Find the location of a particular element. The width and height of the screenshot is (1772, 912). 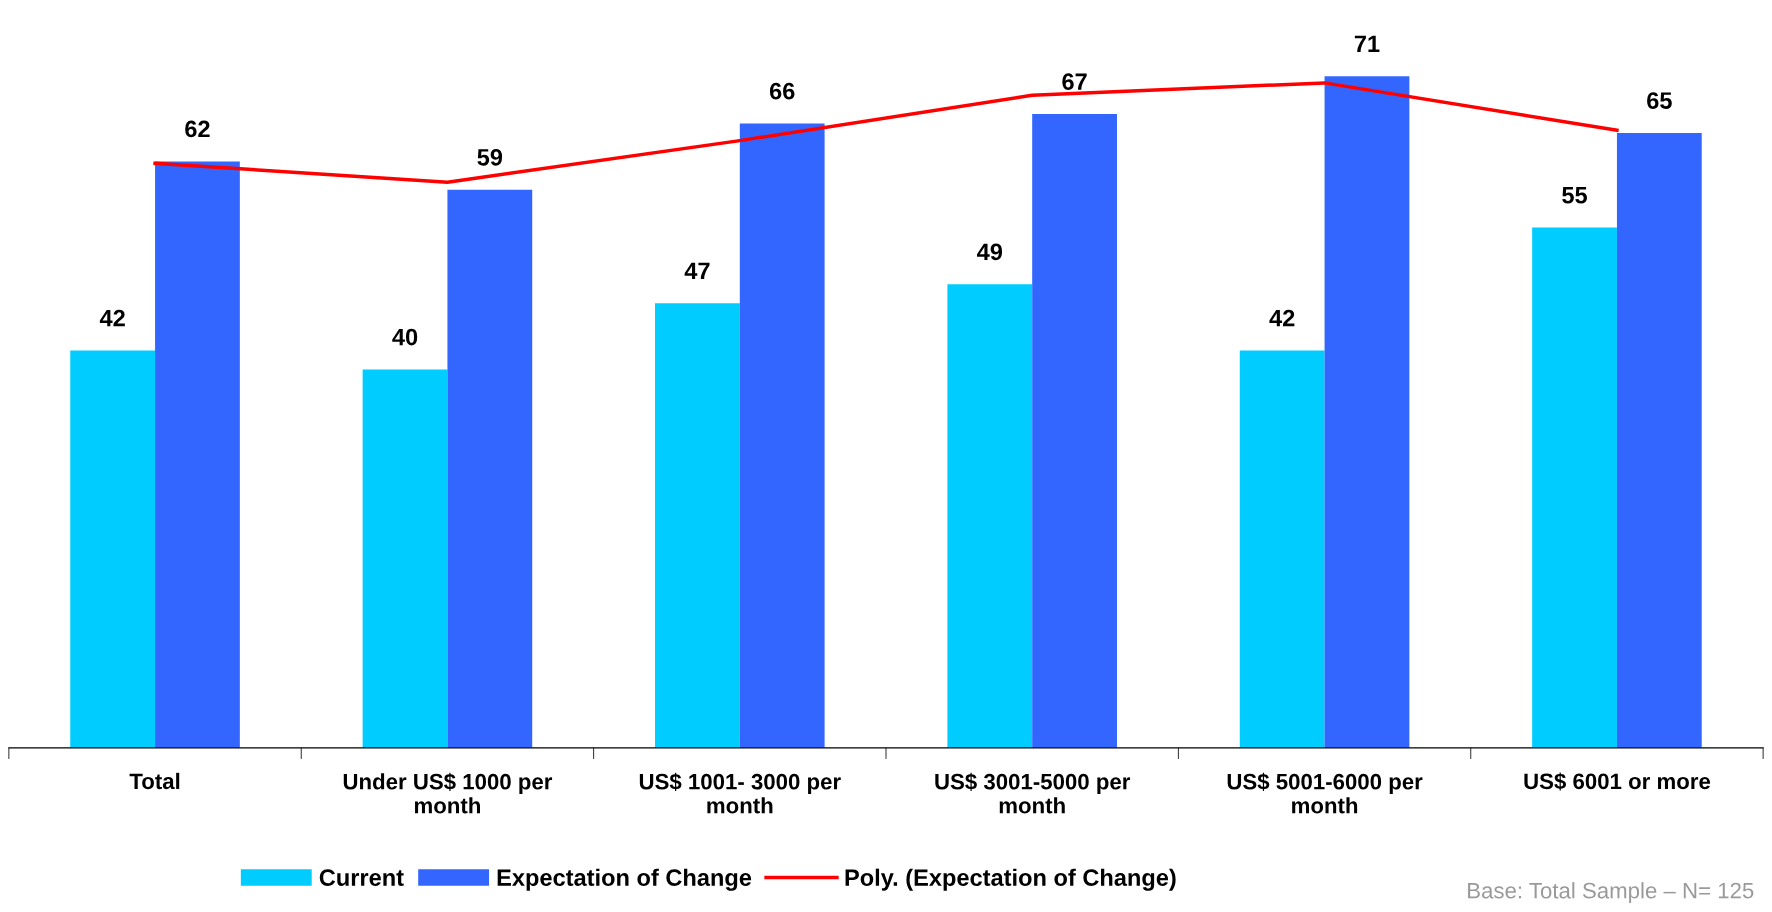

x-tick-label: US$ 6001 or more is located at coordinates (1617, 781).